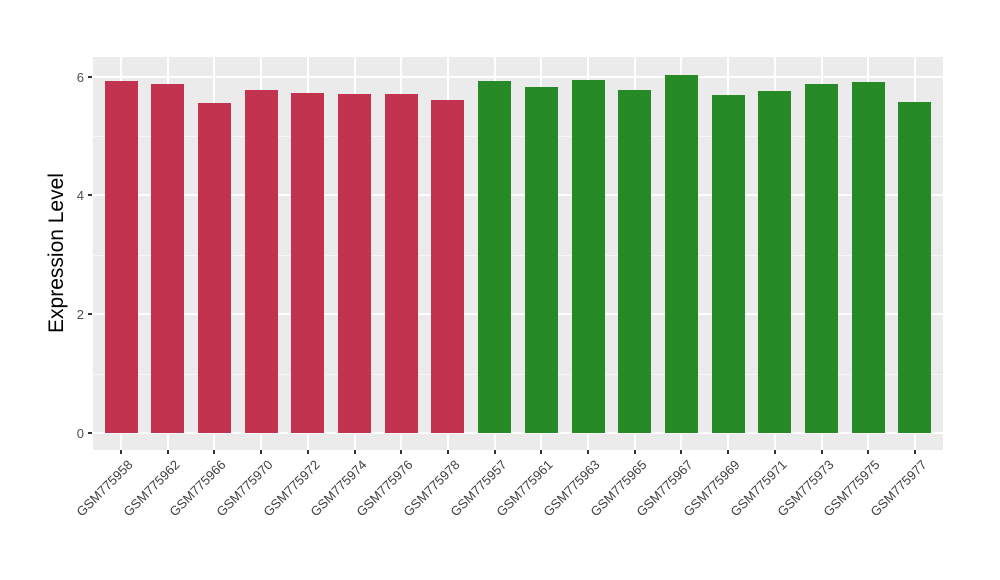 Image resolution: width=1000 pixels, height=580 pixels. What do you see at coordinates (775, 262) in the screenshot?
I see `bar-GSM775971` at bounding box center [775, 262].